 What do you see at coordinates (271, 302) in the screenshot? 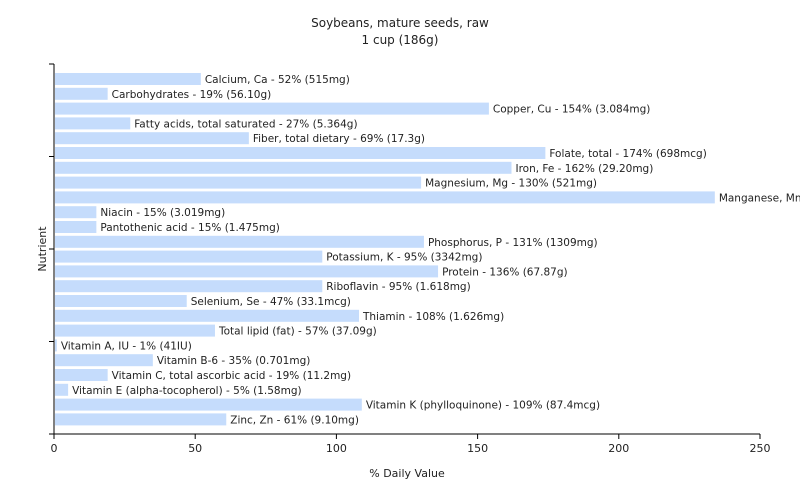
I see `bar-label: Selenium, Se - 47% (33.1mcg)` at bounding box center [271, 302].